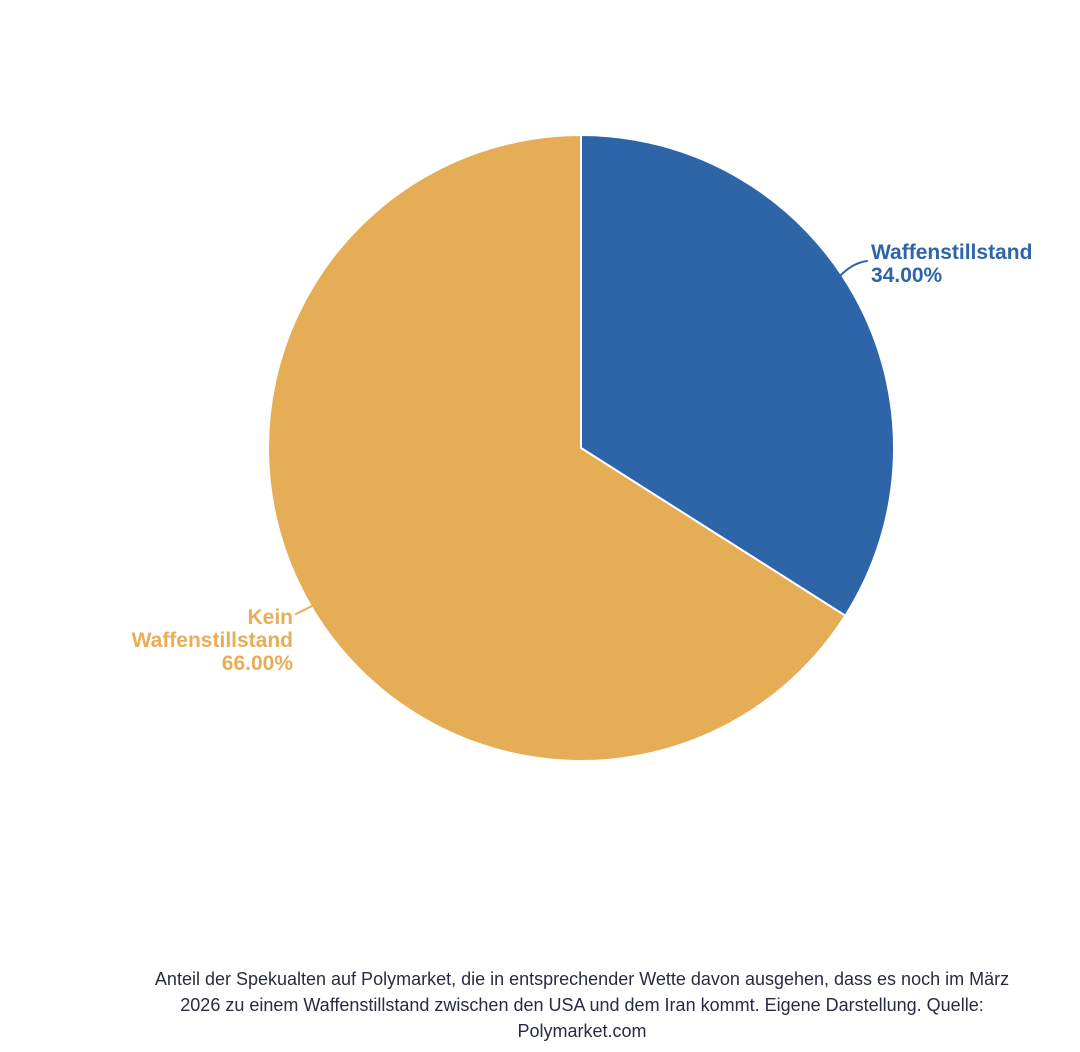 The width and height of the screenshot is (1080, 1052). Describe the element at coordinates (907, 275) in the screenshot. I see `slice-label-waffenstillstand-pct: 34.00%` at that location.